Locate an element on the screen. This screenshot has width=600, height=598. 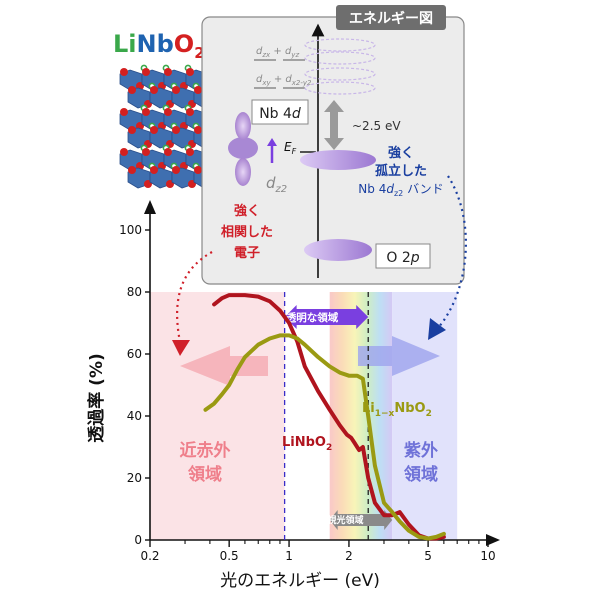
transparent-region-indicator: 透明な領域 is located at coordinates (326, 317).